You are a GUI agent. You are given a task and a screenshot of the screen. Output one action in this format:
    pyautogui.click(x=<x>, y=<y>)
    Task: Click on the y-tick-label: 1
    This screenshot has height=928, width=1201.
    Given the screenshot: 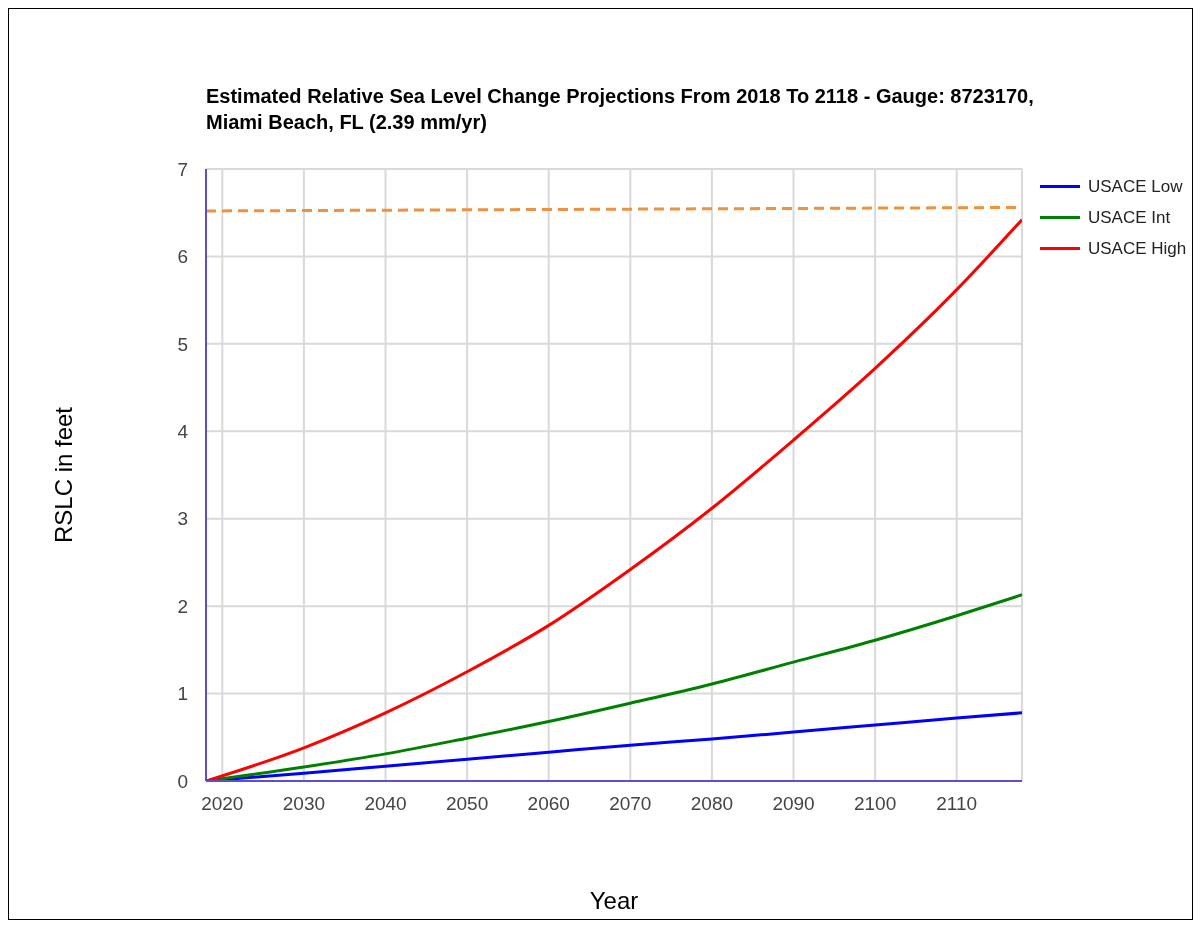 What is the action you would take?
    pyautogui.click(x=182, y=694)
    